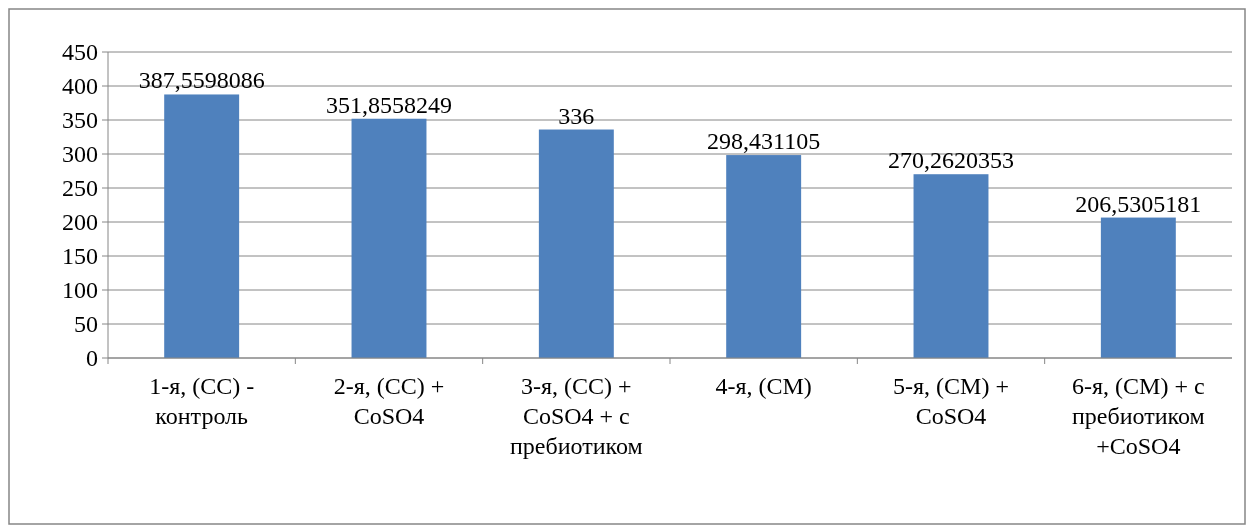  What do you see at coordinates (80, 52) in the screenshot?
I see `y-tick-label: 450` at bounding box center [80, 52].